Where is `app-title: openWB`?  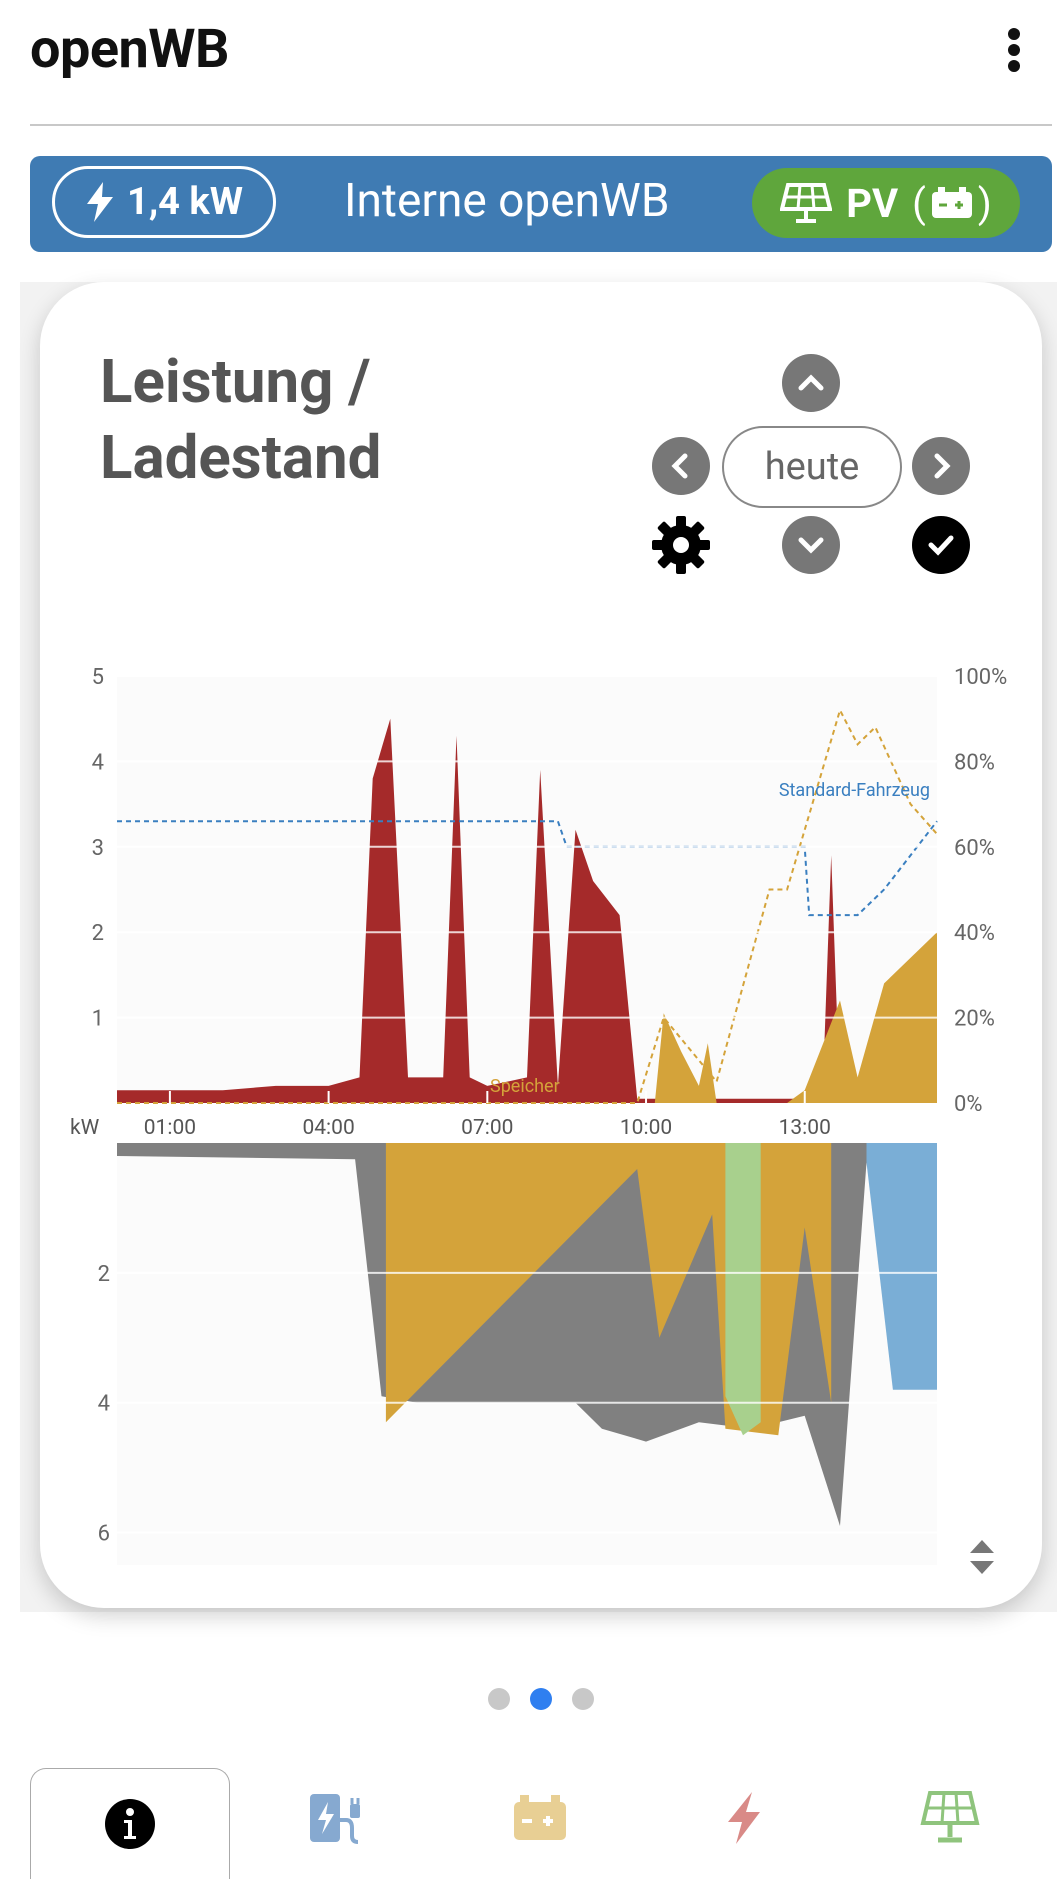 app-title: openWB is located at coordinates (130, 49).